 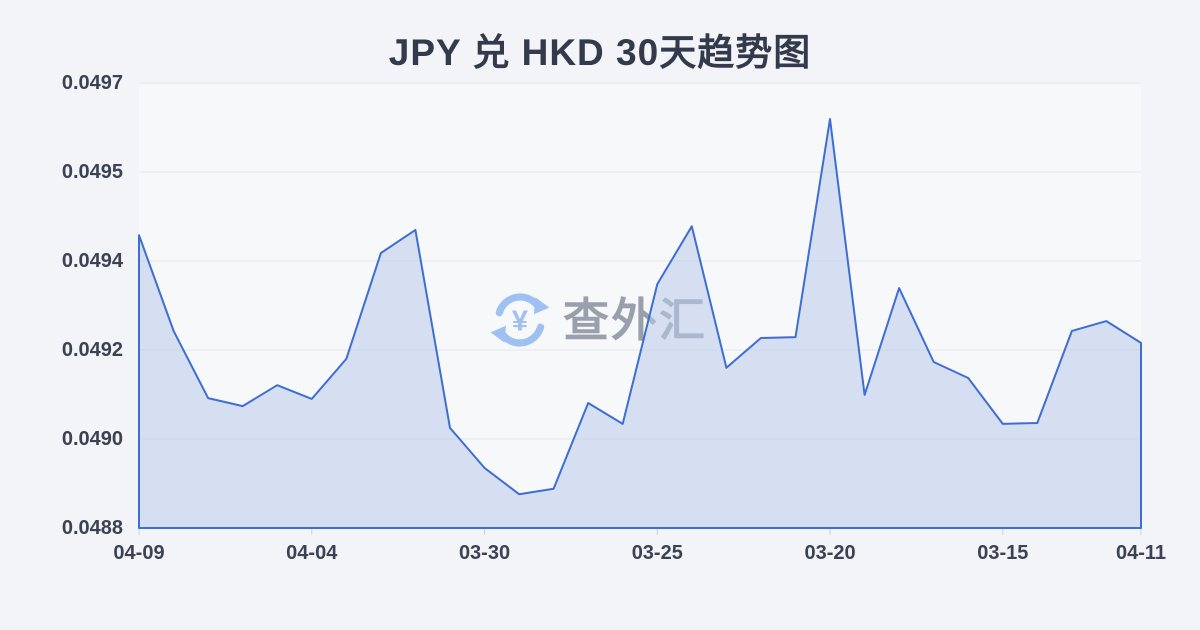 I want to click on x-axis-label: 03-25, so click(x=657, y=553).